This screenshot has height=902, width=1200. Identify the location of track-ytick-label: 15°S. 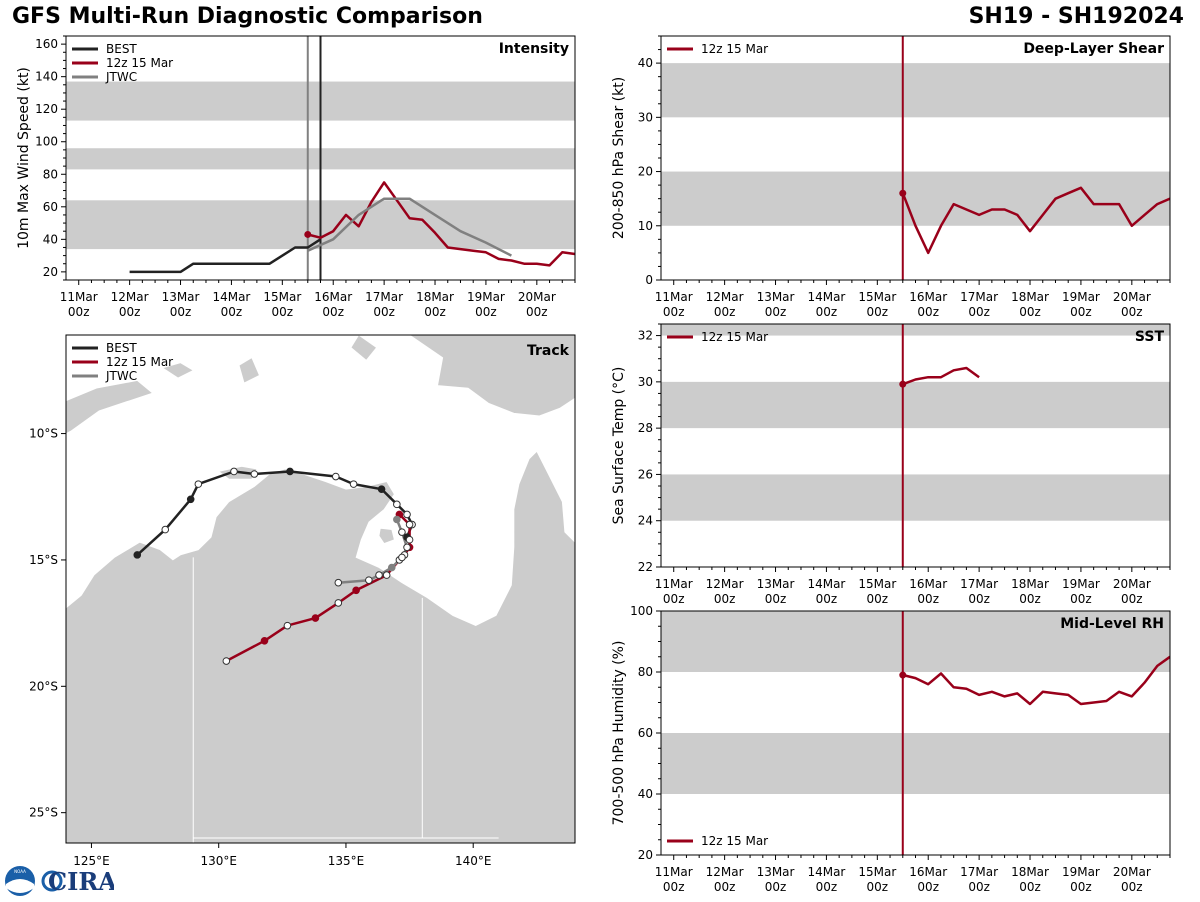
(43, 560).